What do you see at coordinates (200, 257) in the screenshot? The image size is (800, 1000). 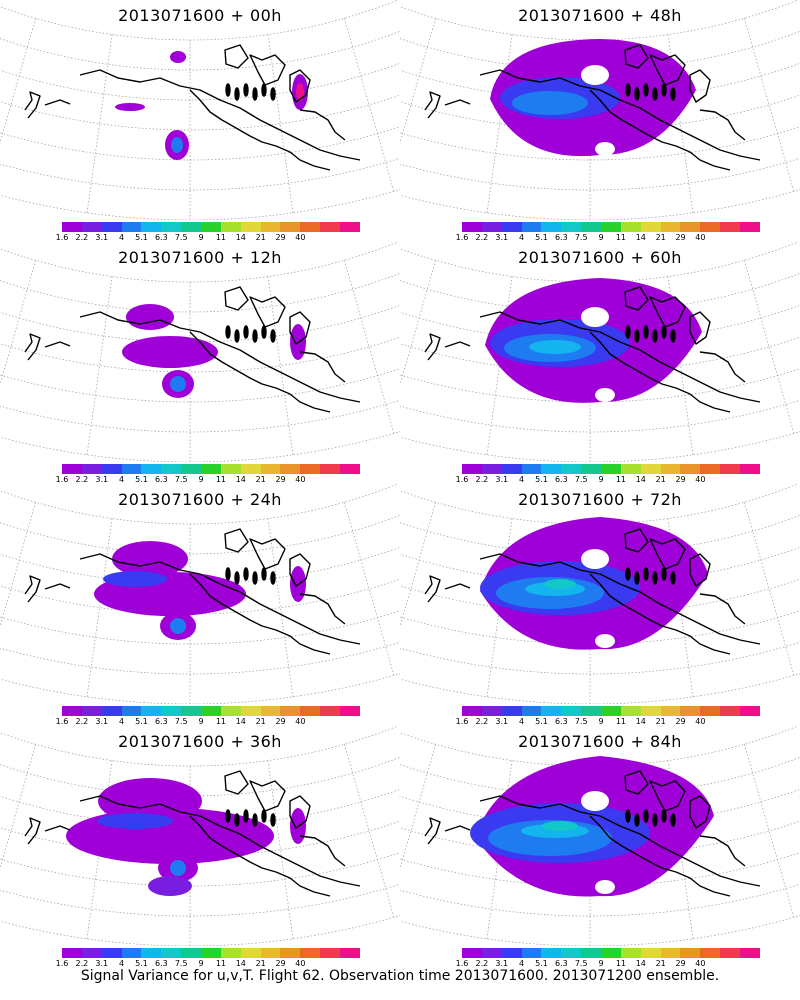 I see `panel-title: 2013071600 + 12h` at bounding box center [200, 257].